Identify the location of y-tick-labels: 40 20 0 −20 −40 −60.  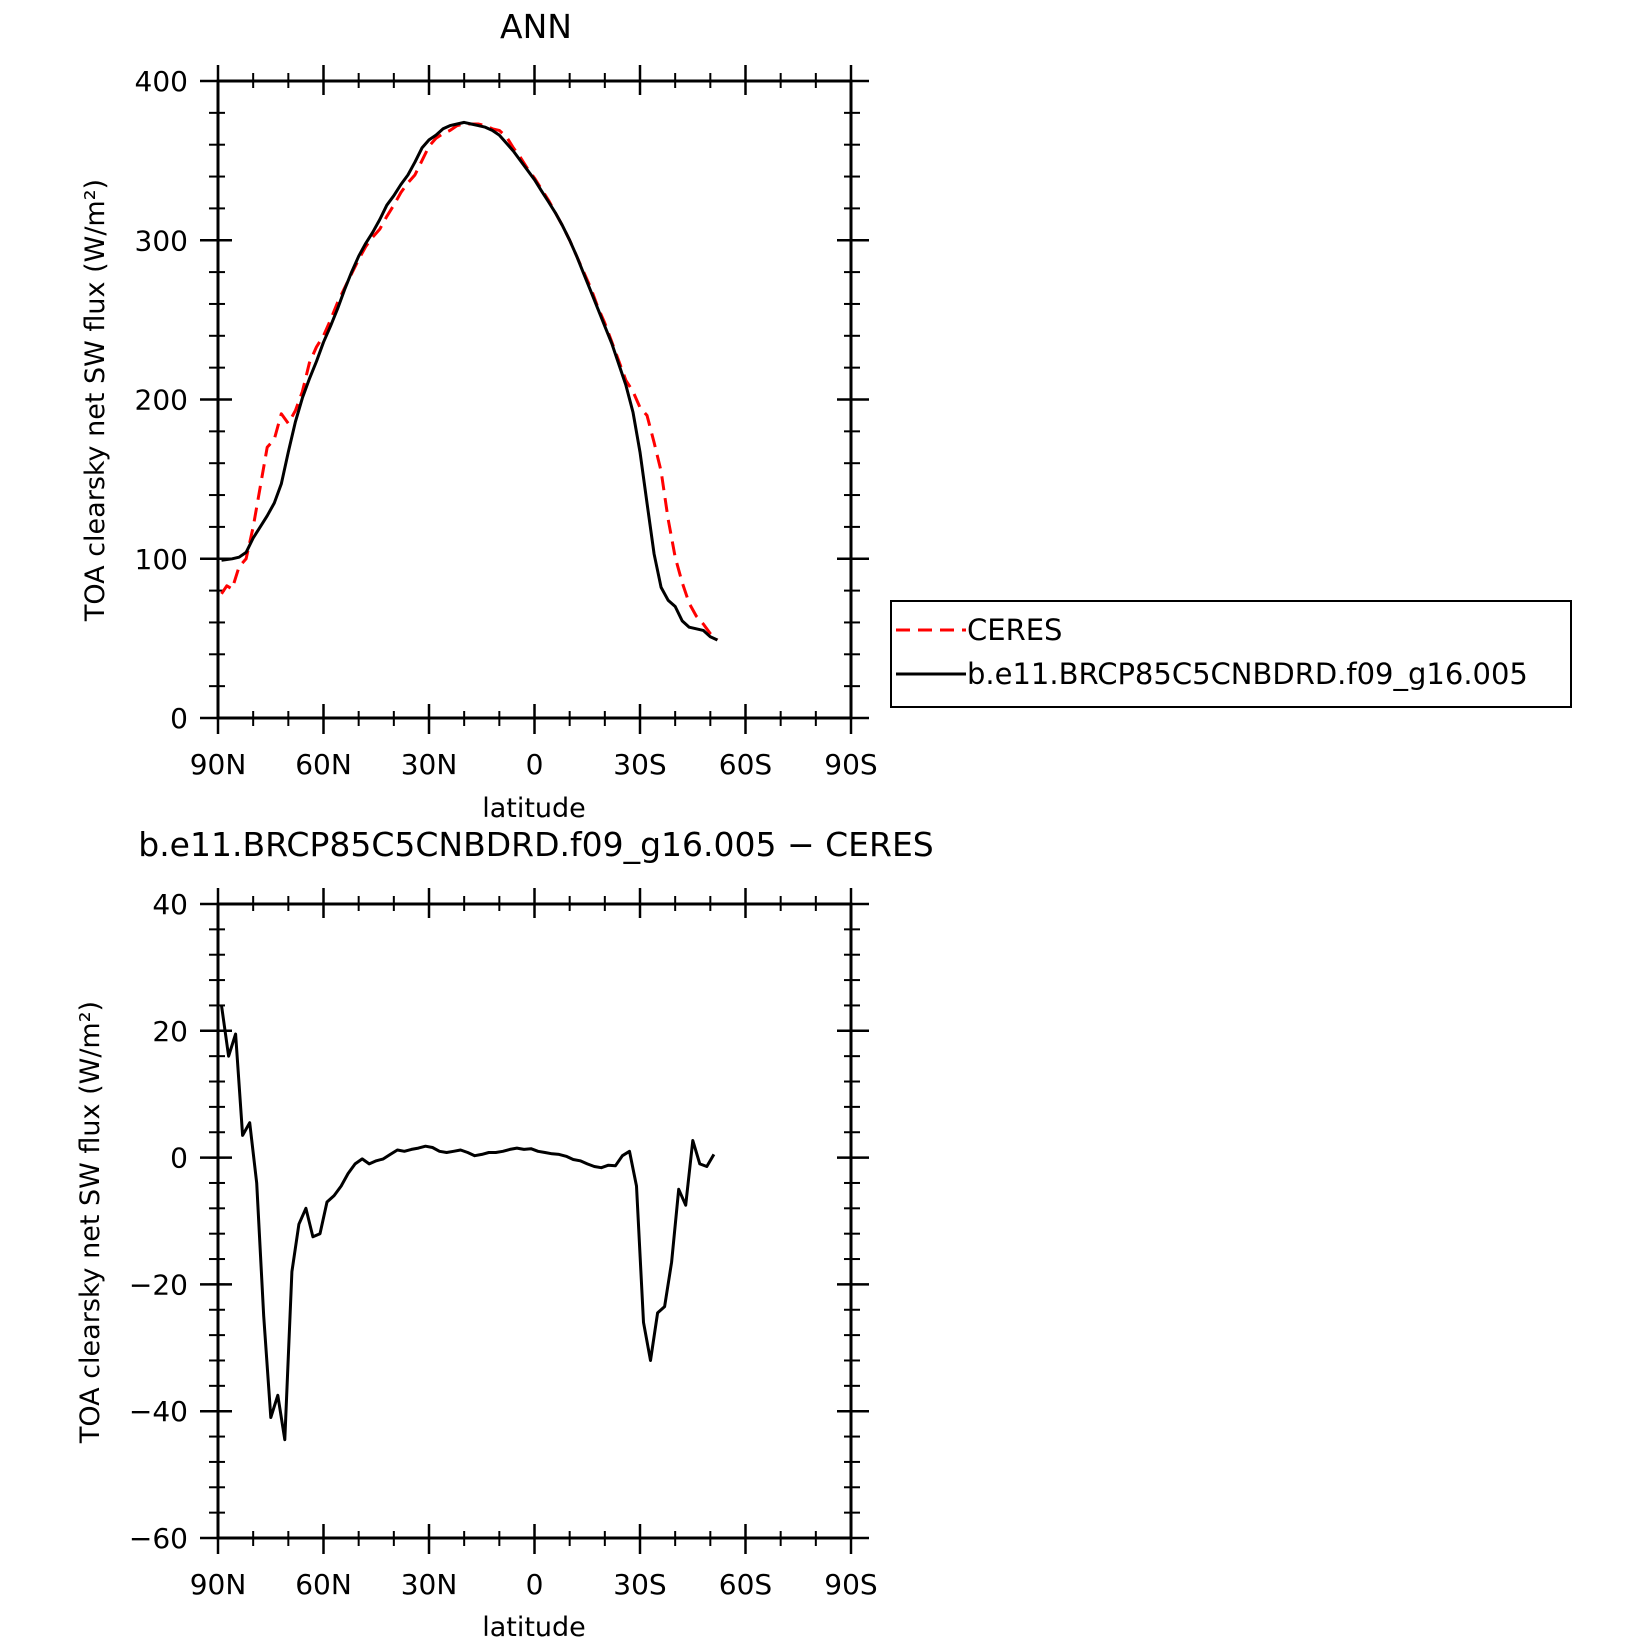
(158, 1221).